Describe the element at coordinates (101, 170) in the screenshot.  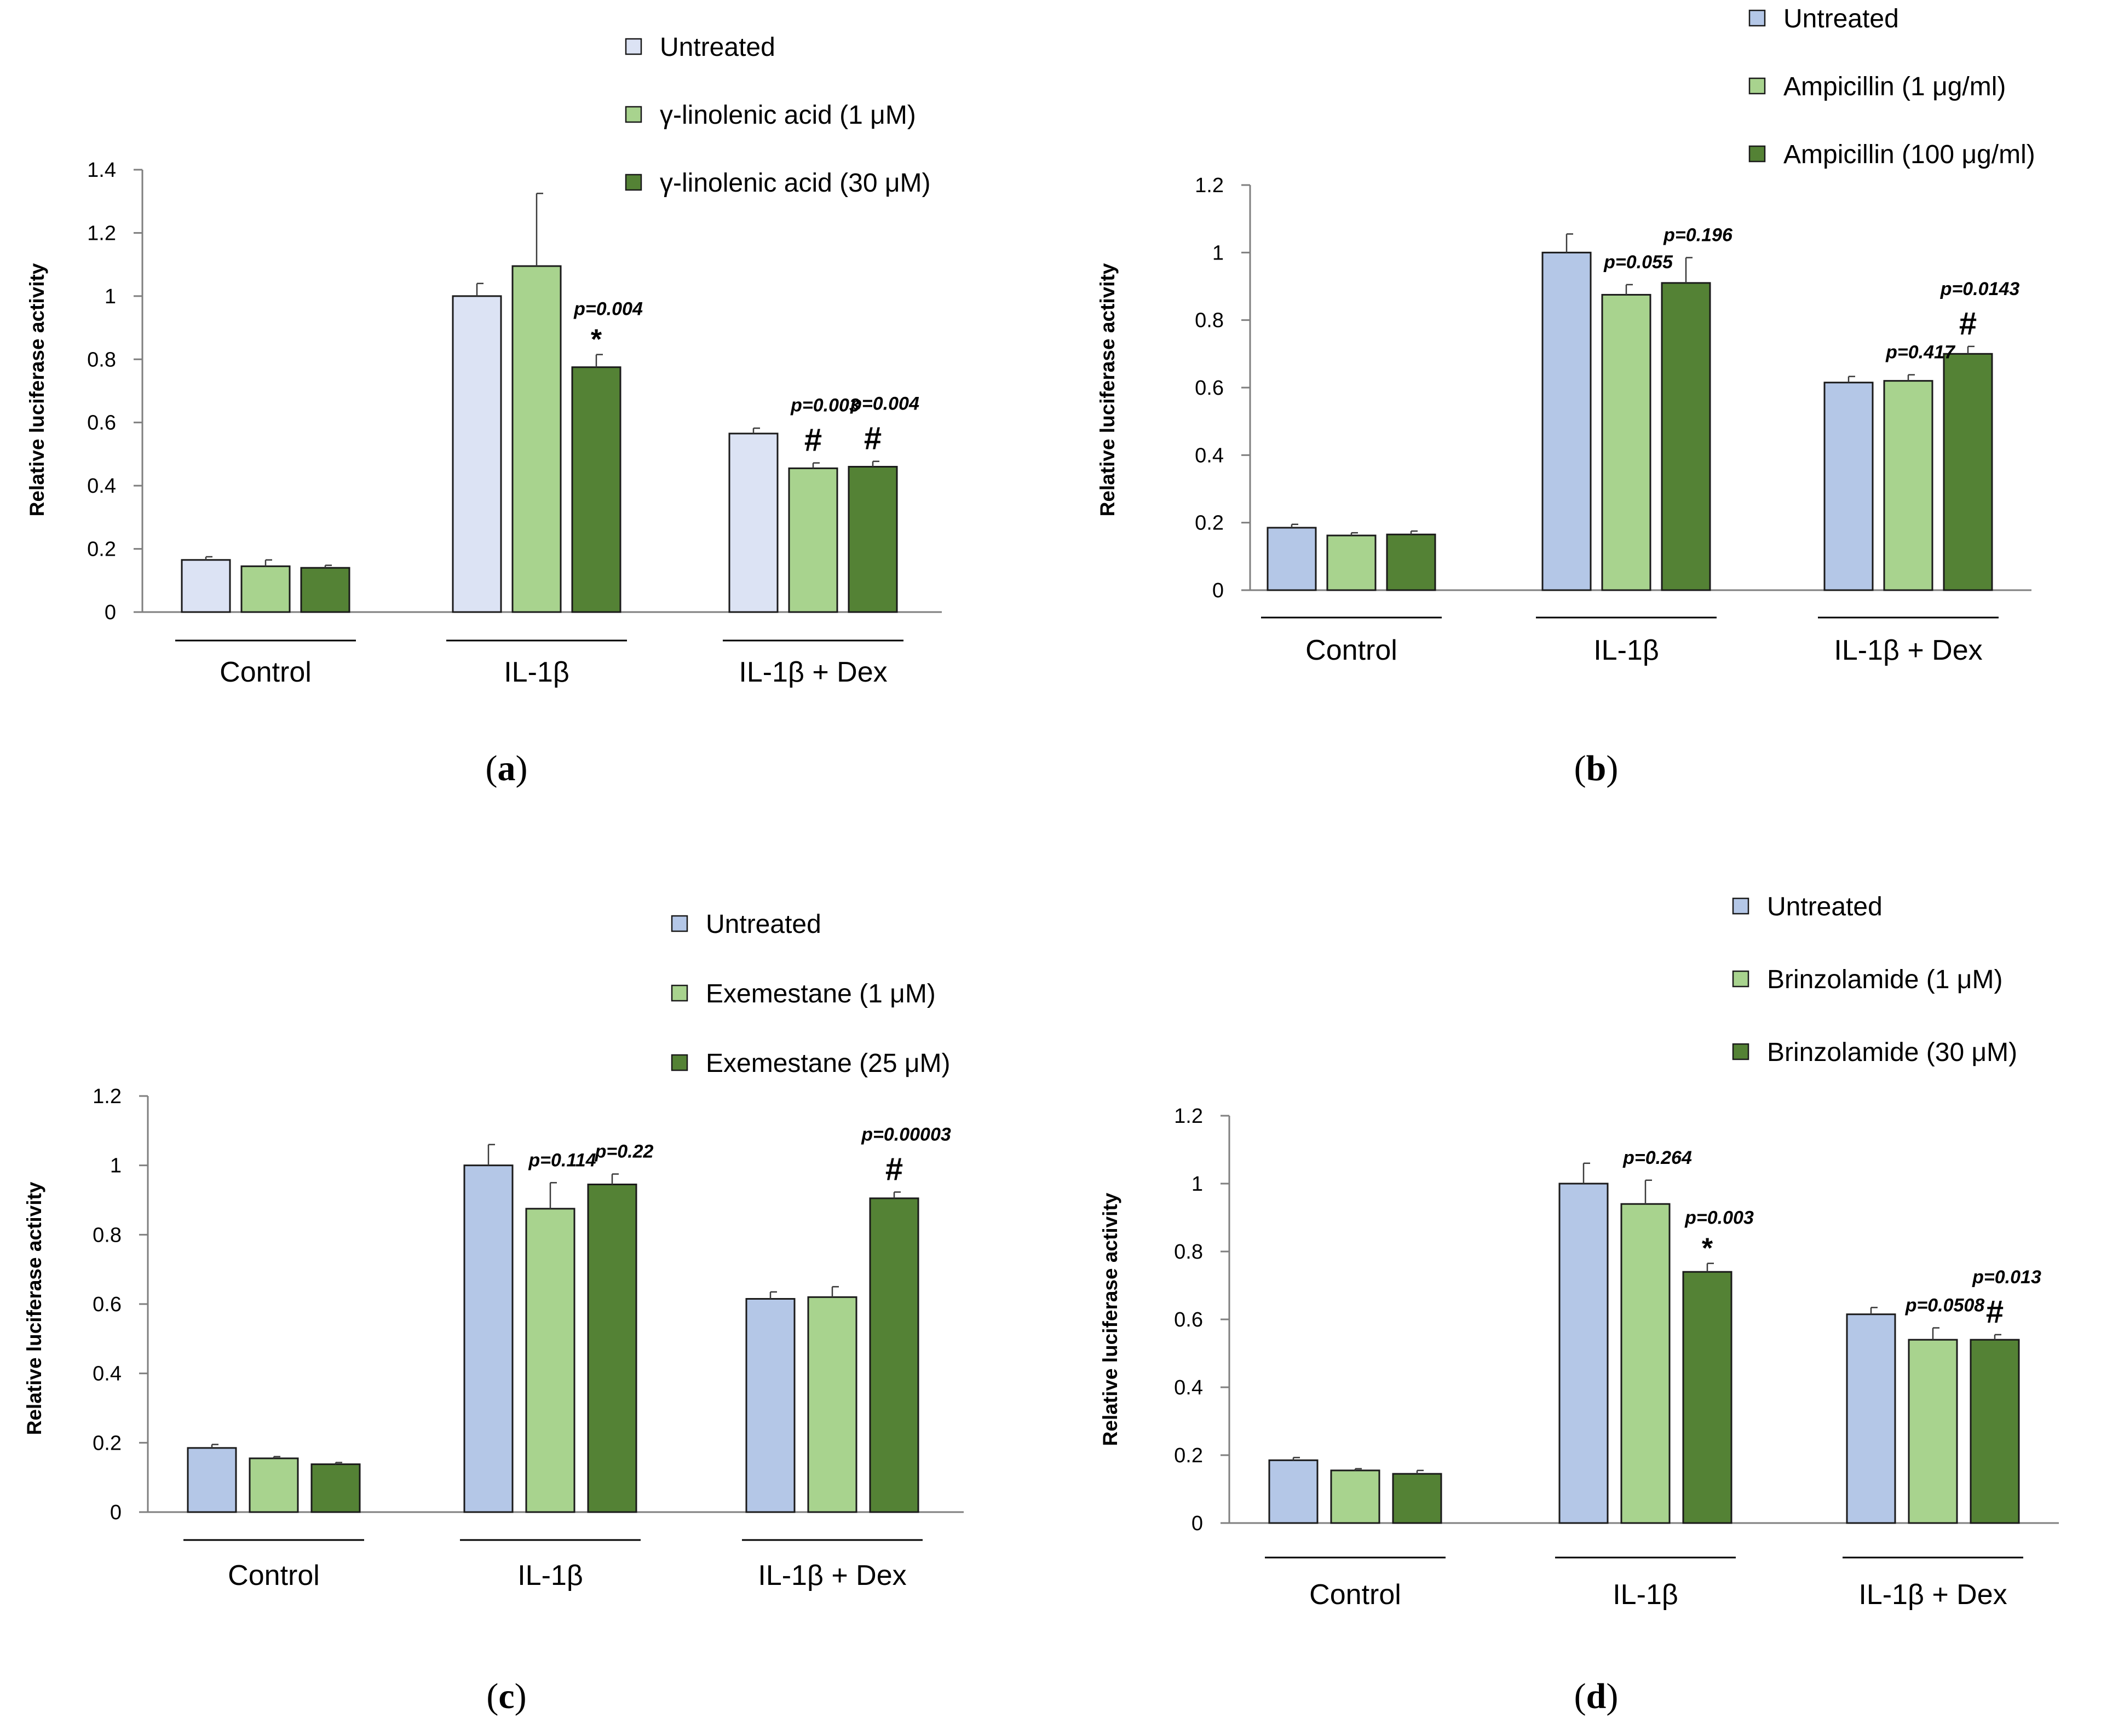
I see `y-tick-label: 1.4` at that location.